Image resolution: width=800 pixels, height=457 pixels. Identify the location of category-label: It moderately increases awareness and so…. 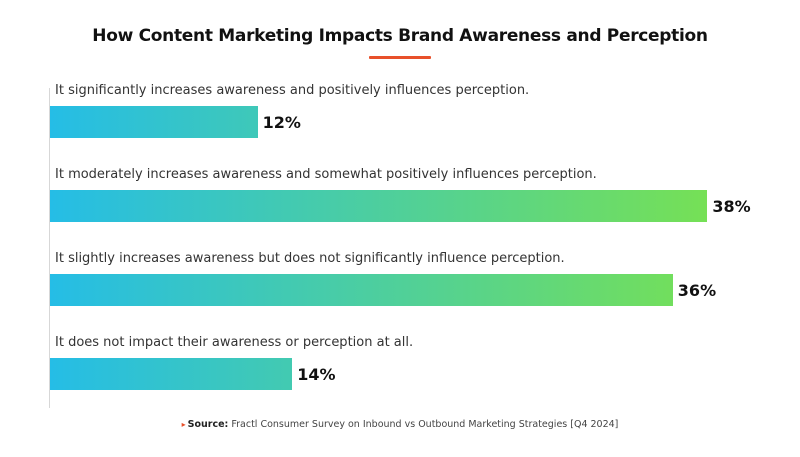
(326, 174).